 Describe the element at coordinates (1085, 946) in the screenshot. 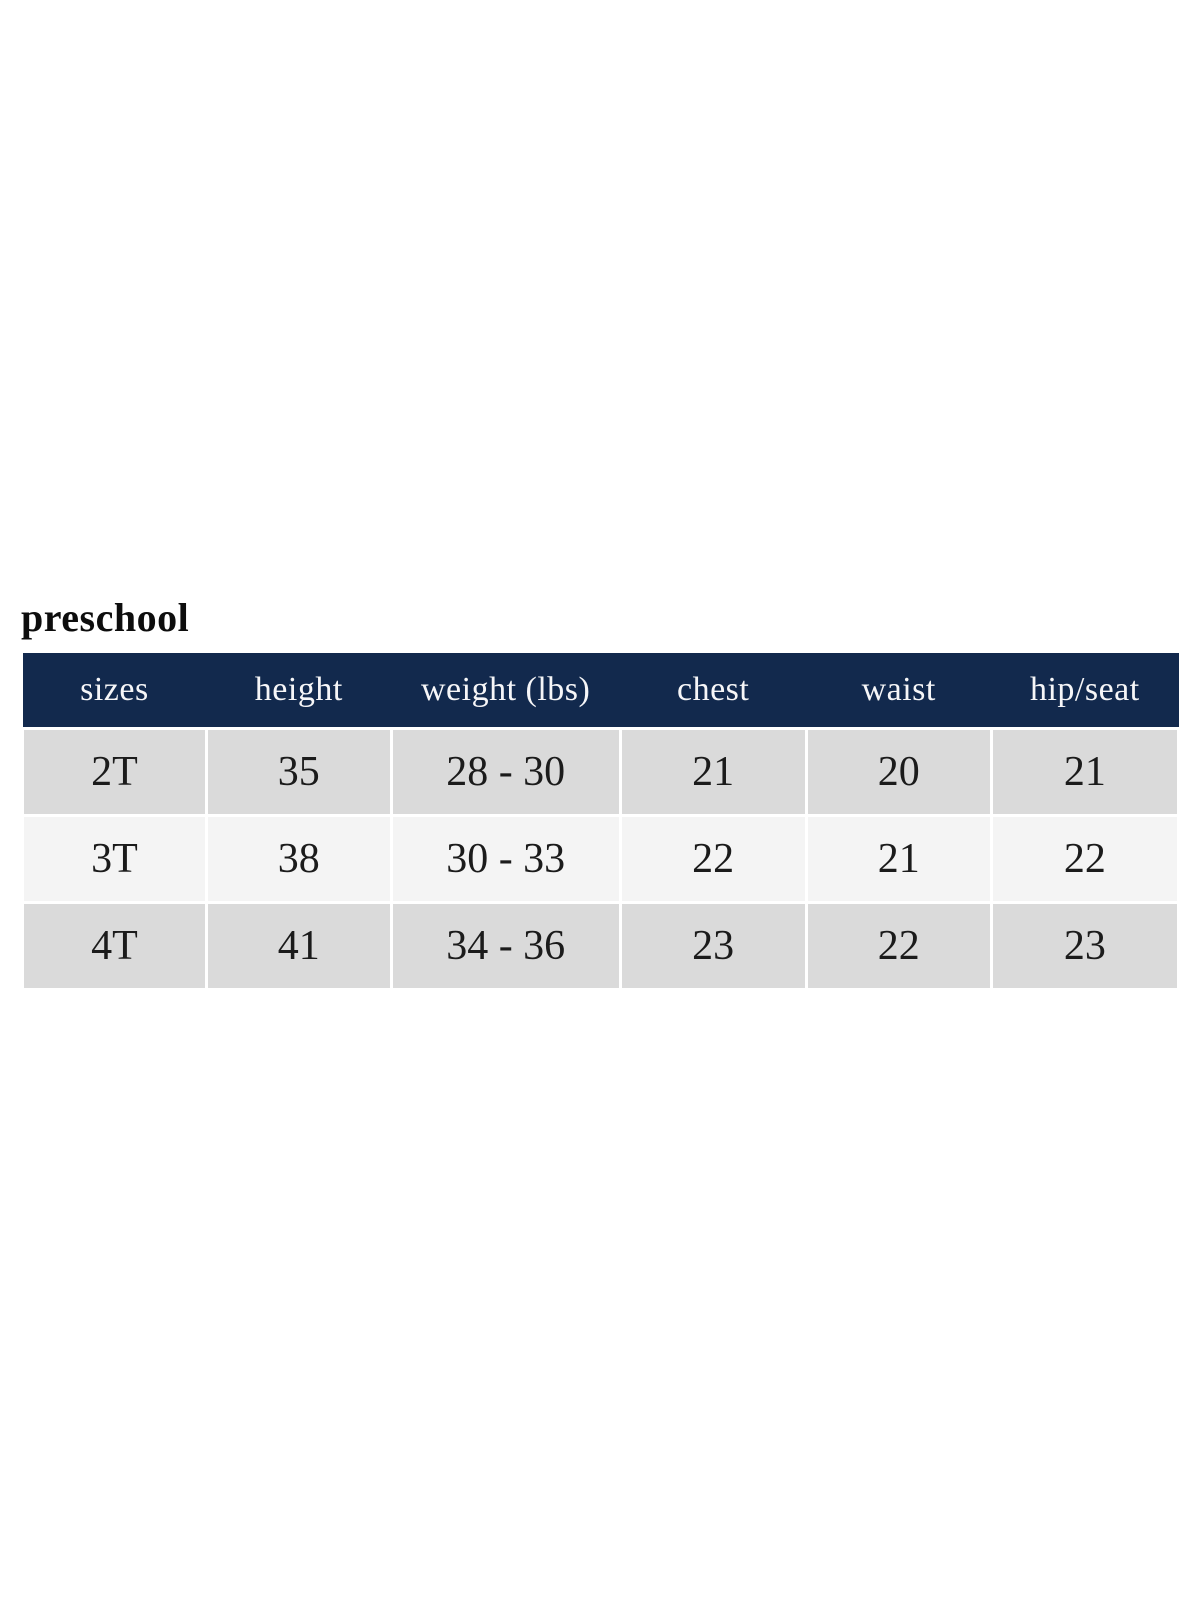

I see `table-cell-hipseat: 23` at that location.